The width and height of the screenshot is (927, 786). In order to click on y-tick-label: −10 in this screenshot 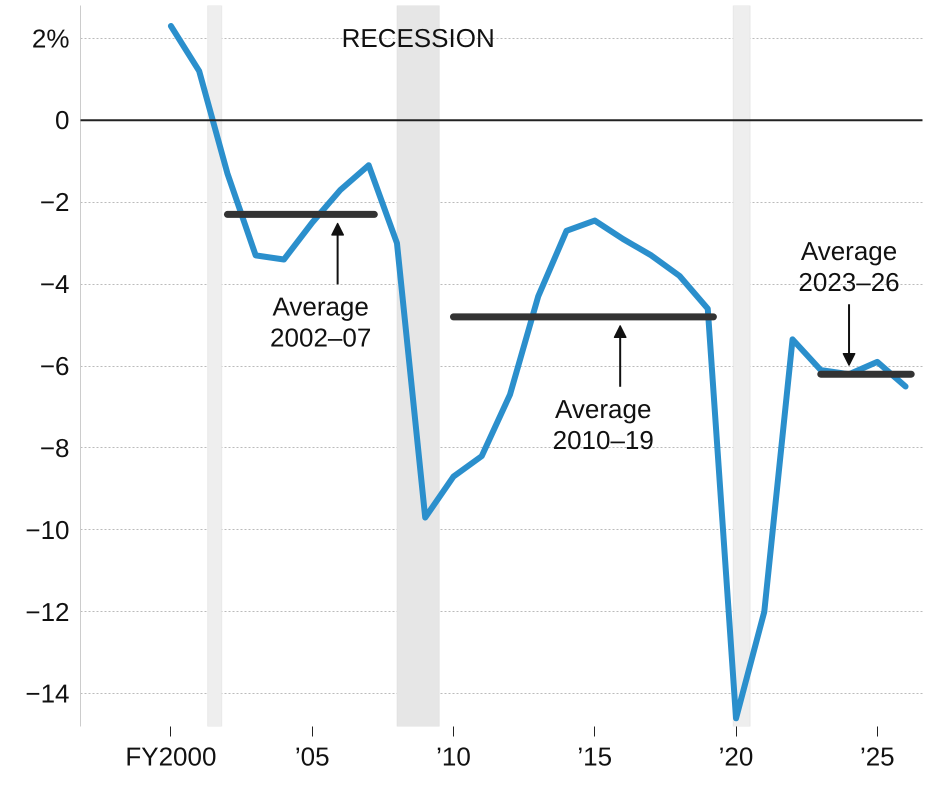, I will do `click(47, 529)`.